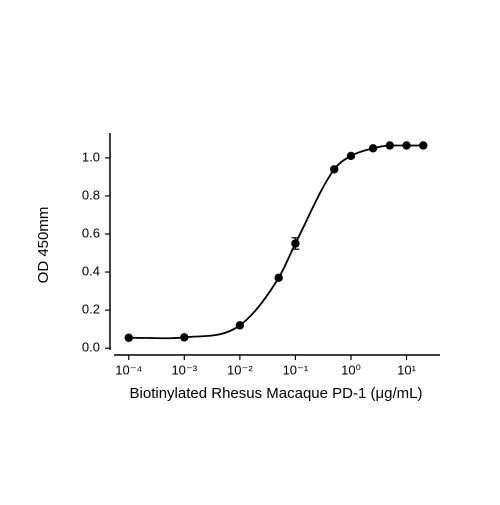 This screenshot has height=505, width=500. What do you see at coordinates (406, 369) in the screenshot?
I see `x-tick-label: 10¹` at bounding box center [406, 369].